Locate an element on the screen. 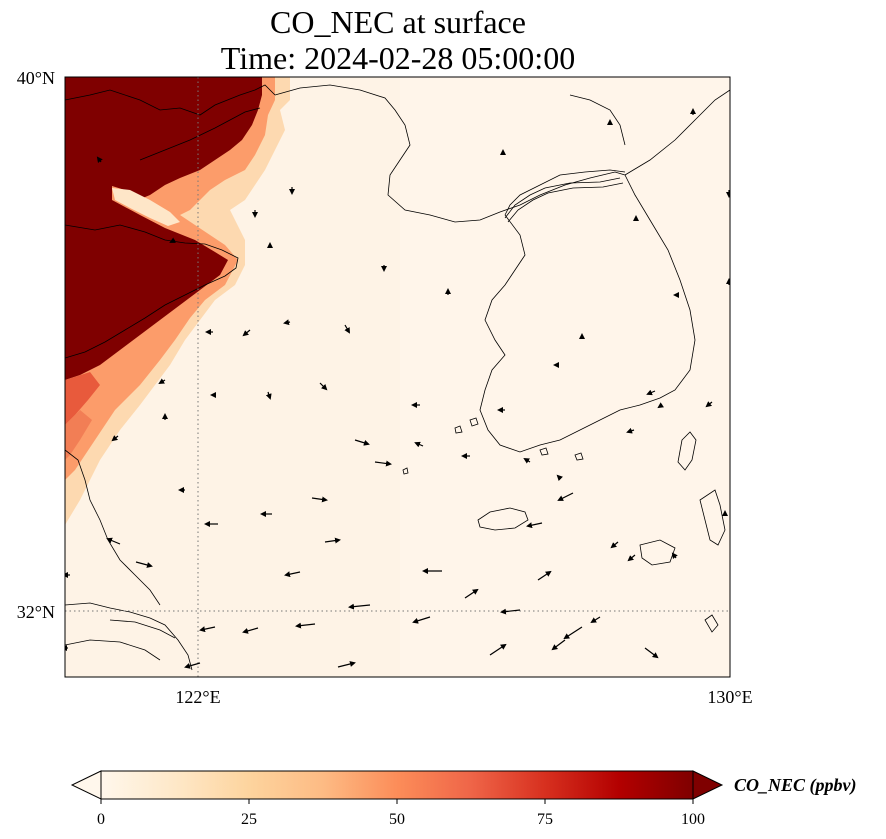  lat-tick-label-32n: 32°N is located at coordinates (36, 612).